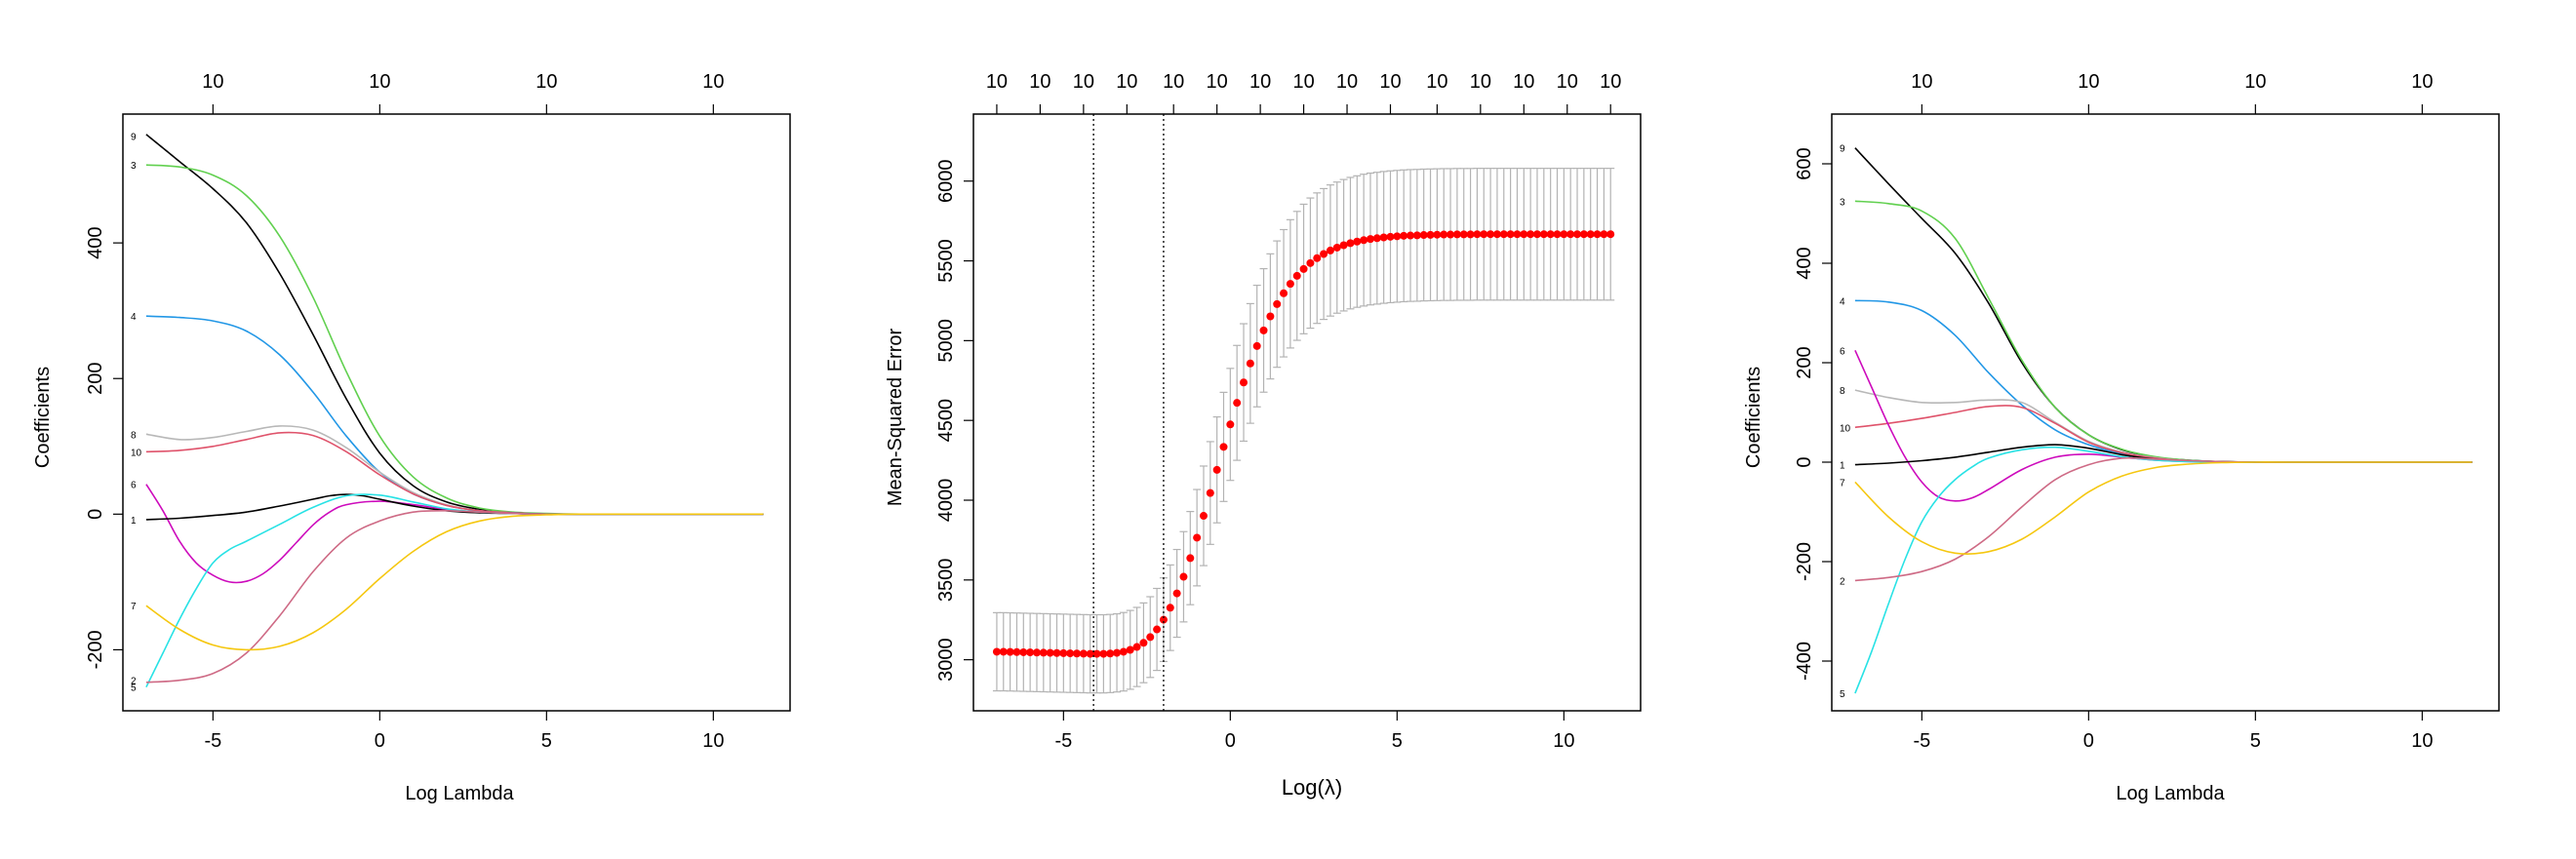  What do you see at coordinates (946, 421) in the screenshot?
I see `y-tick-label: 4500` at bounding box center [946, 421].